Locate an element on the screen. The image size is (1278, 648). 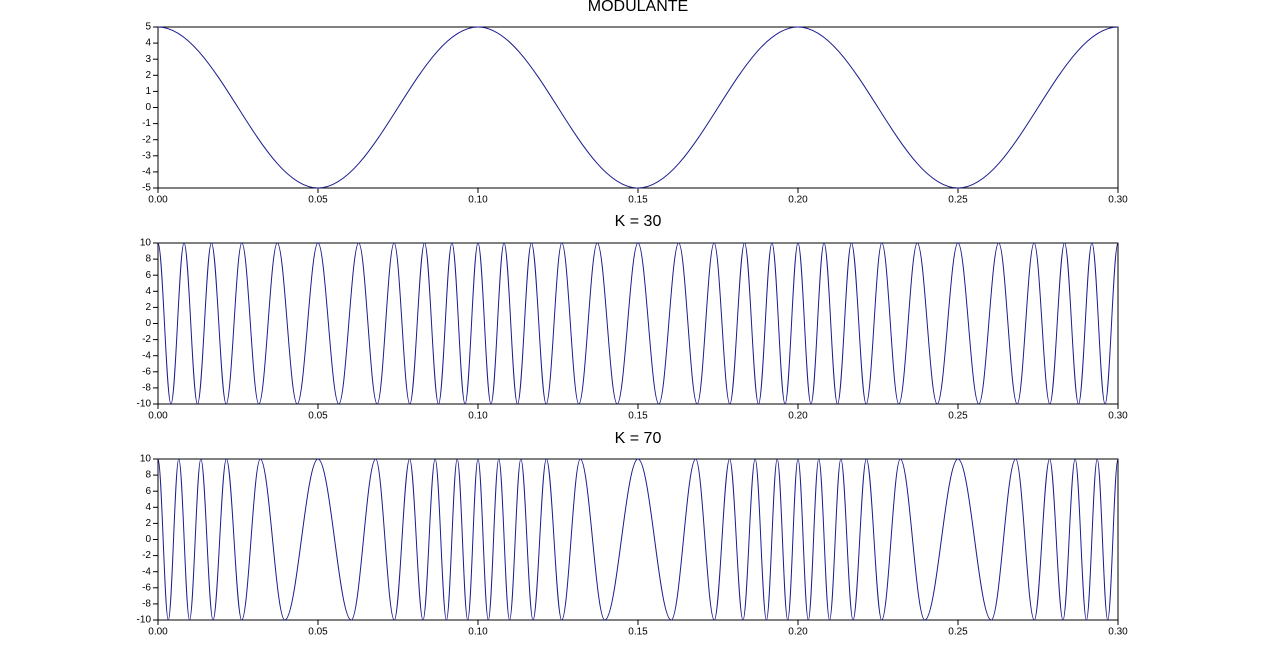
chart-title: K = 70 is located at coordinates (638, 438).